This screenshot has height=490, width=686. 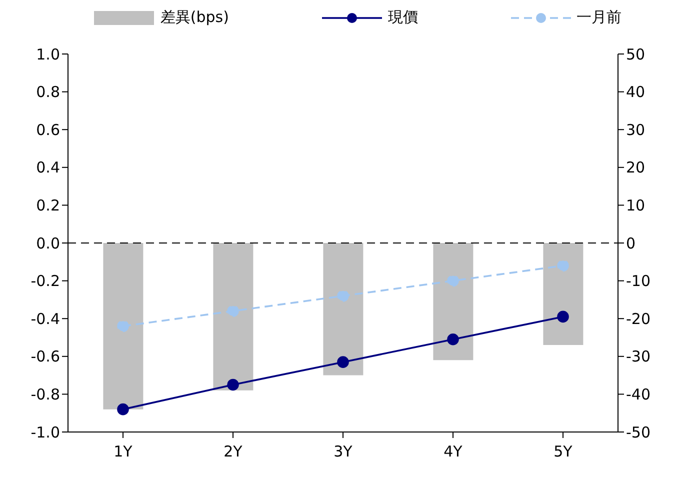 I want to click on y-tick-label: -0.6, so click(x=45, y=357).